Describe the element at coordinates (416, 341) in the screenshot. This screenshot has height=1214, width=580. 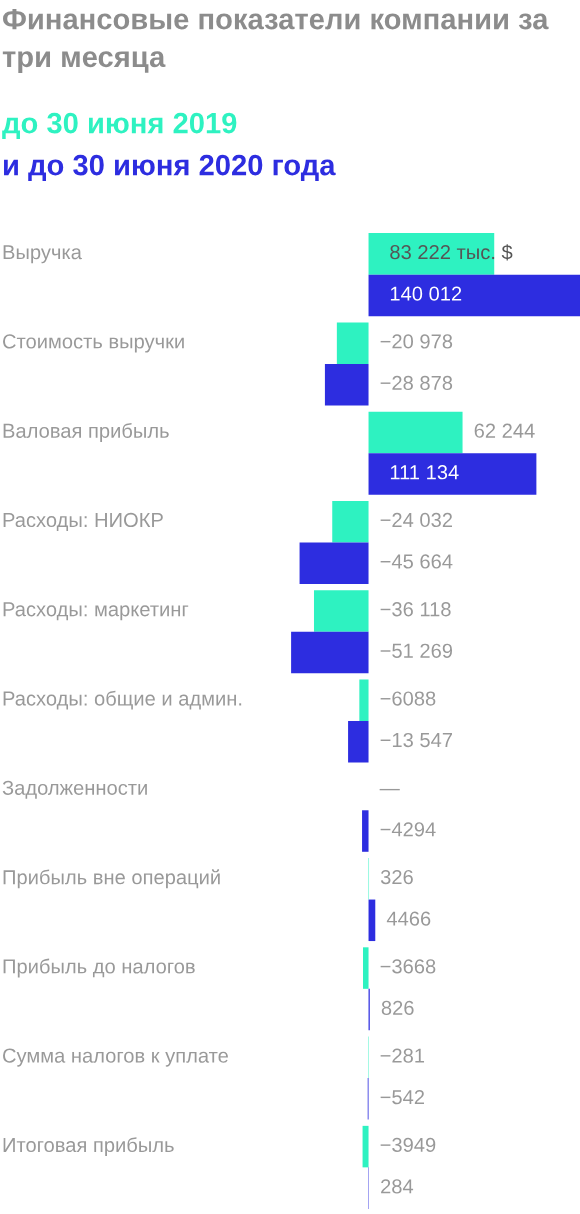
I see `data-label: −20 978` at that location.